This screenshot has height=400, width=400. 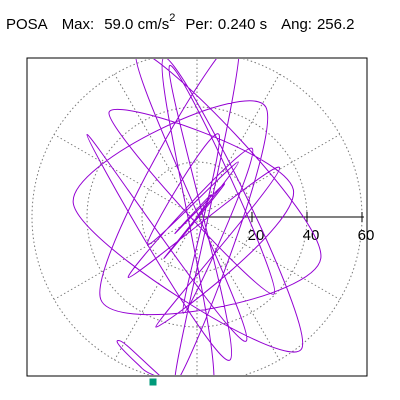 What do you see at coordinates (311, 235) in the screenshot?
I see `radial-tick-label-40: 40` at bounding box center [311, 235].